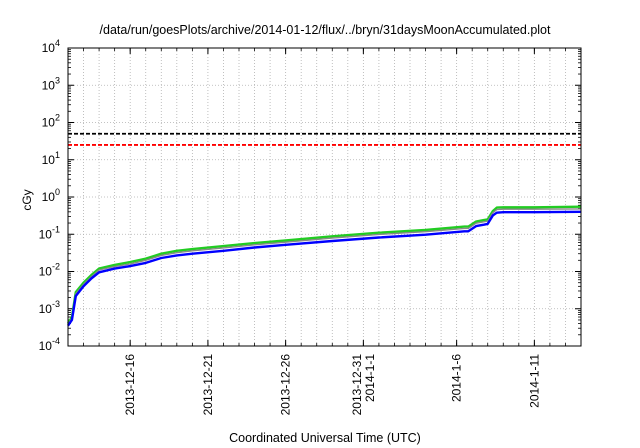 The width and height of the screenshot is (640, 448). I want to click on x-tick-label: 2013-12-16, so click(130, 385).